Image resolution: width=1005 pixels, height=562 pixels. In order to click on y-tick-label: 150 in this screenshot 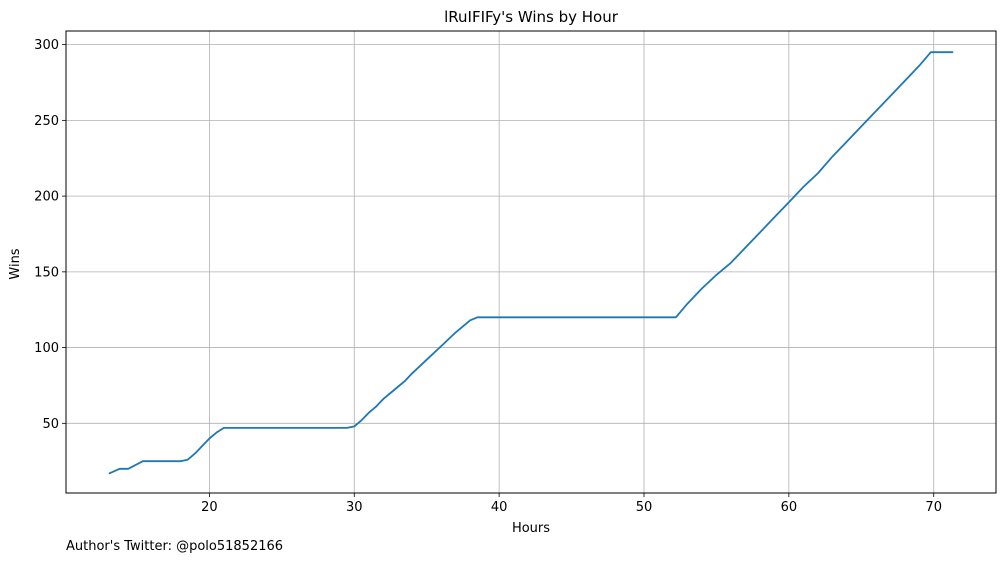, I will do `click(46, 272)`.